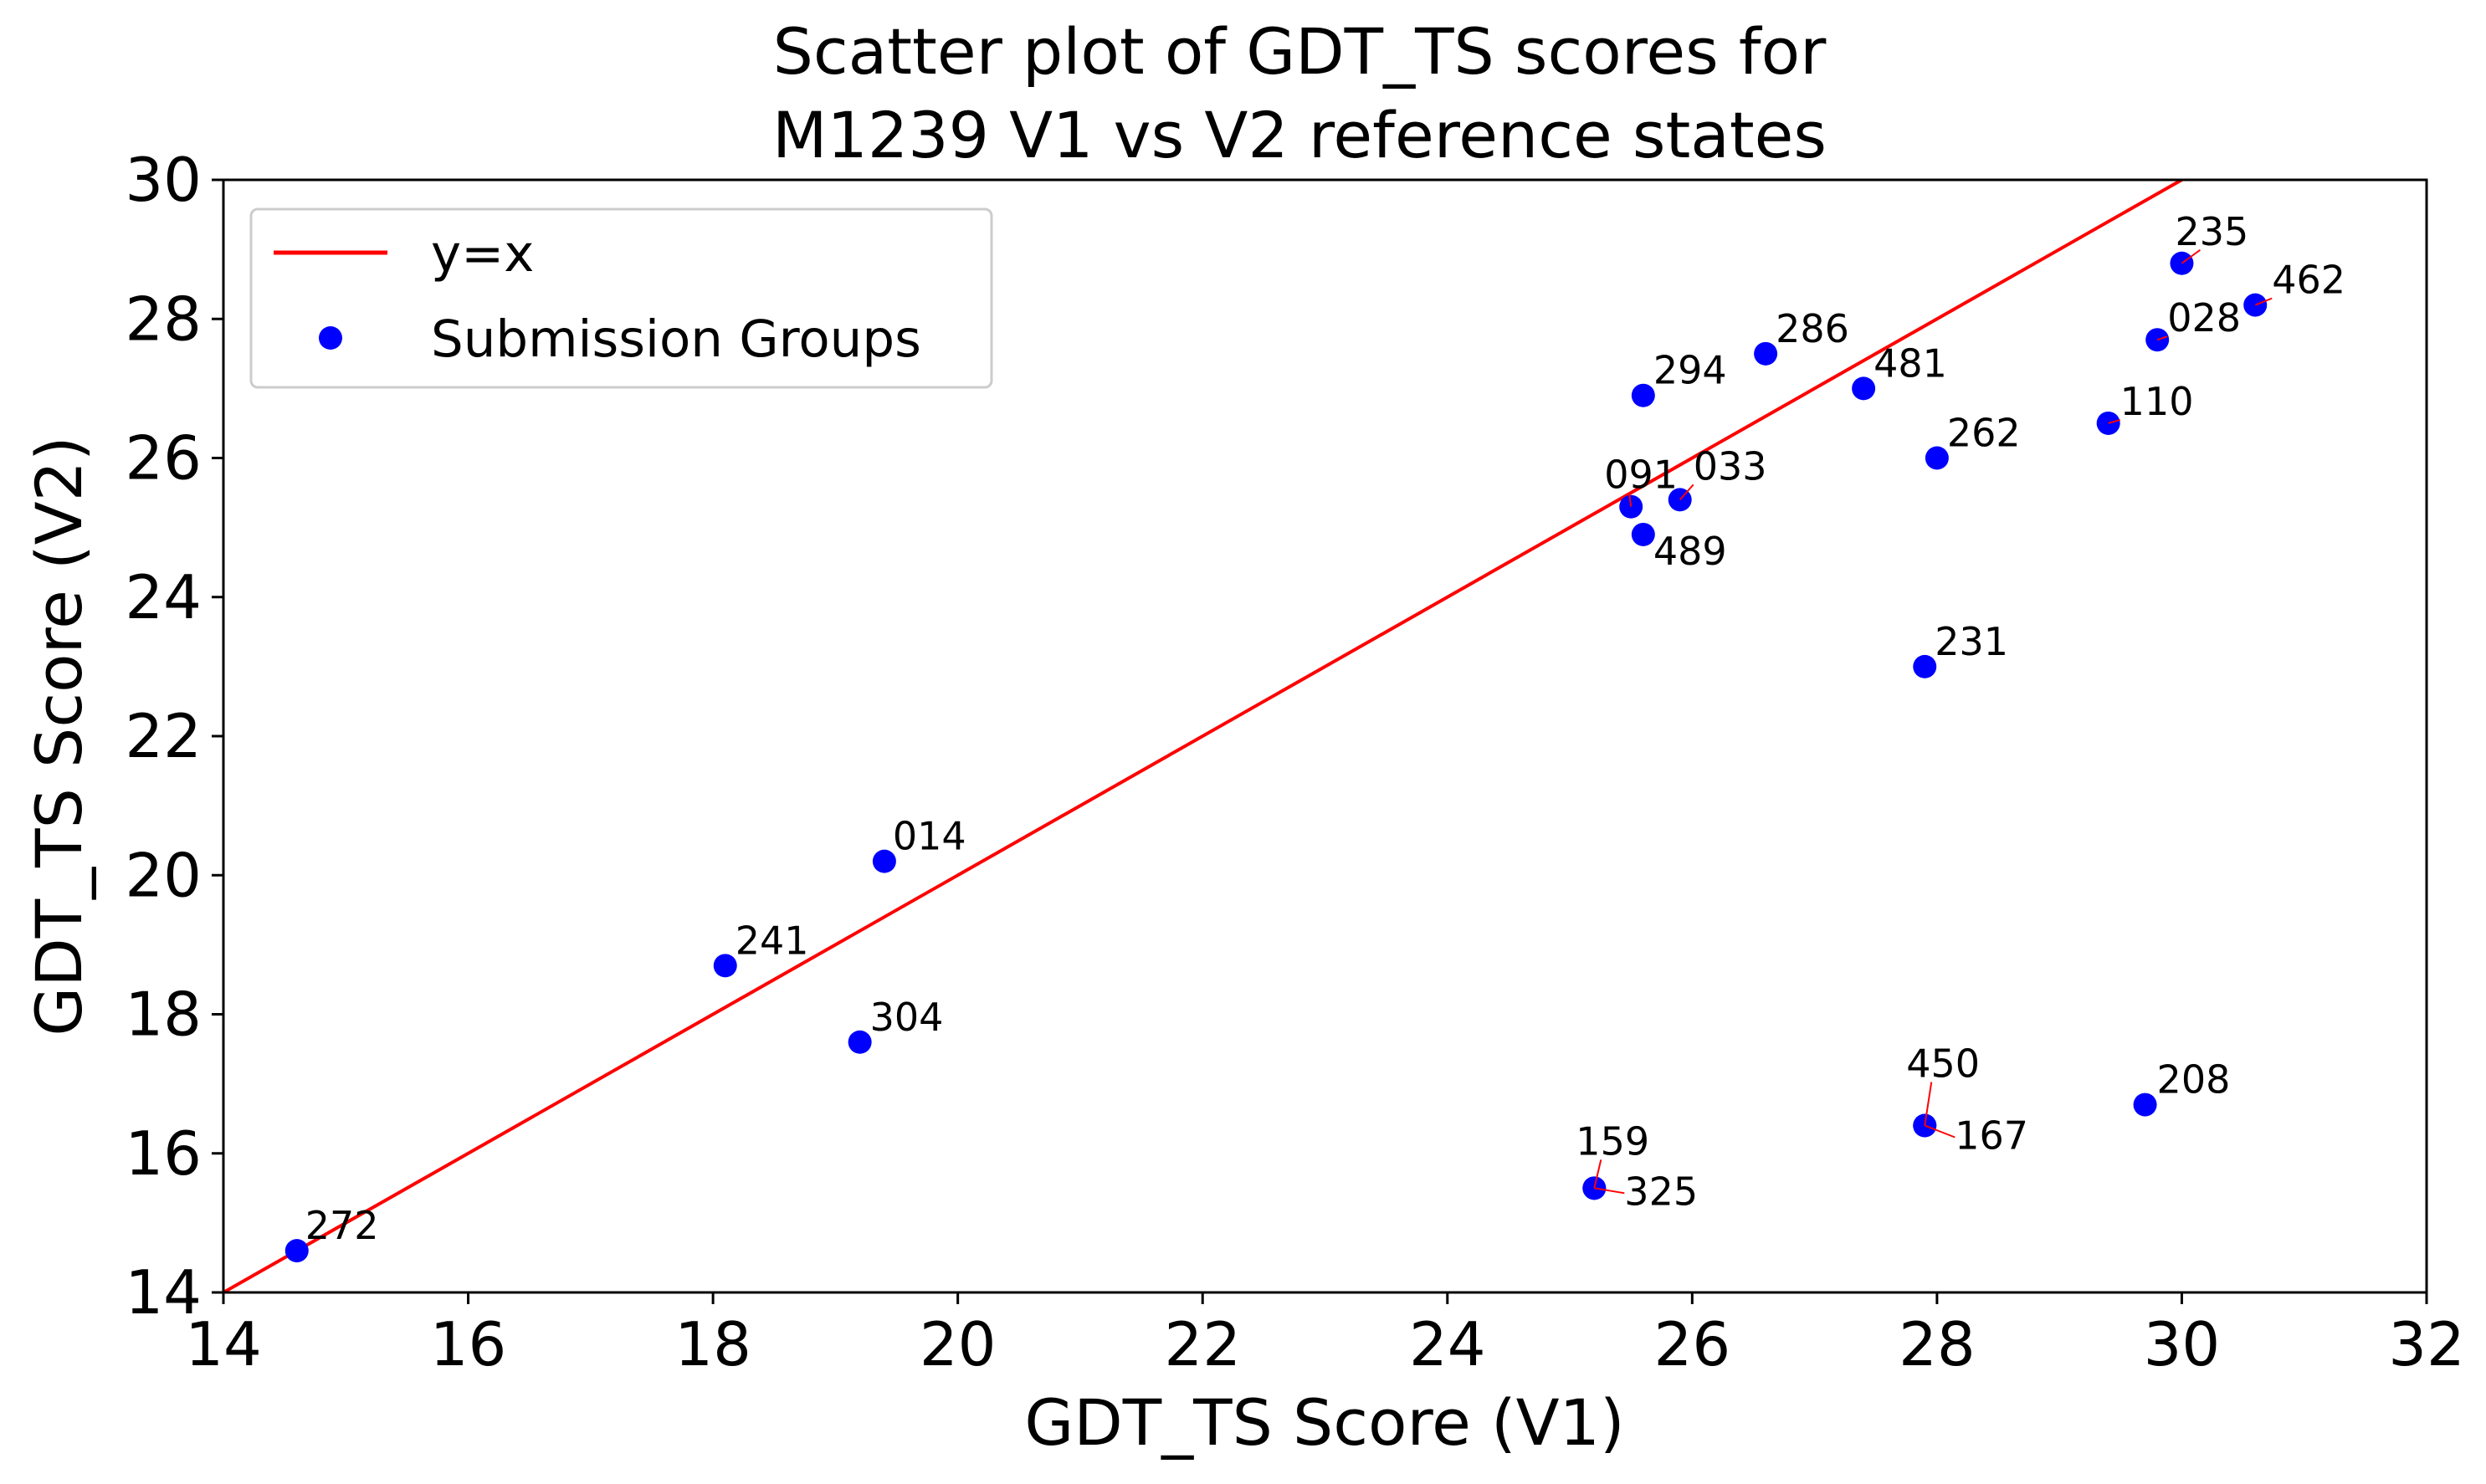 Image resolution: width=2486 pixels, height=1484 pixels. What do you see at coordinates (1991, 1136) in the screenshot?
I see `point-label-167: 167` at bounding box center [1991, 1136].